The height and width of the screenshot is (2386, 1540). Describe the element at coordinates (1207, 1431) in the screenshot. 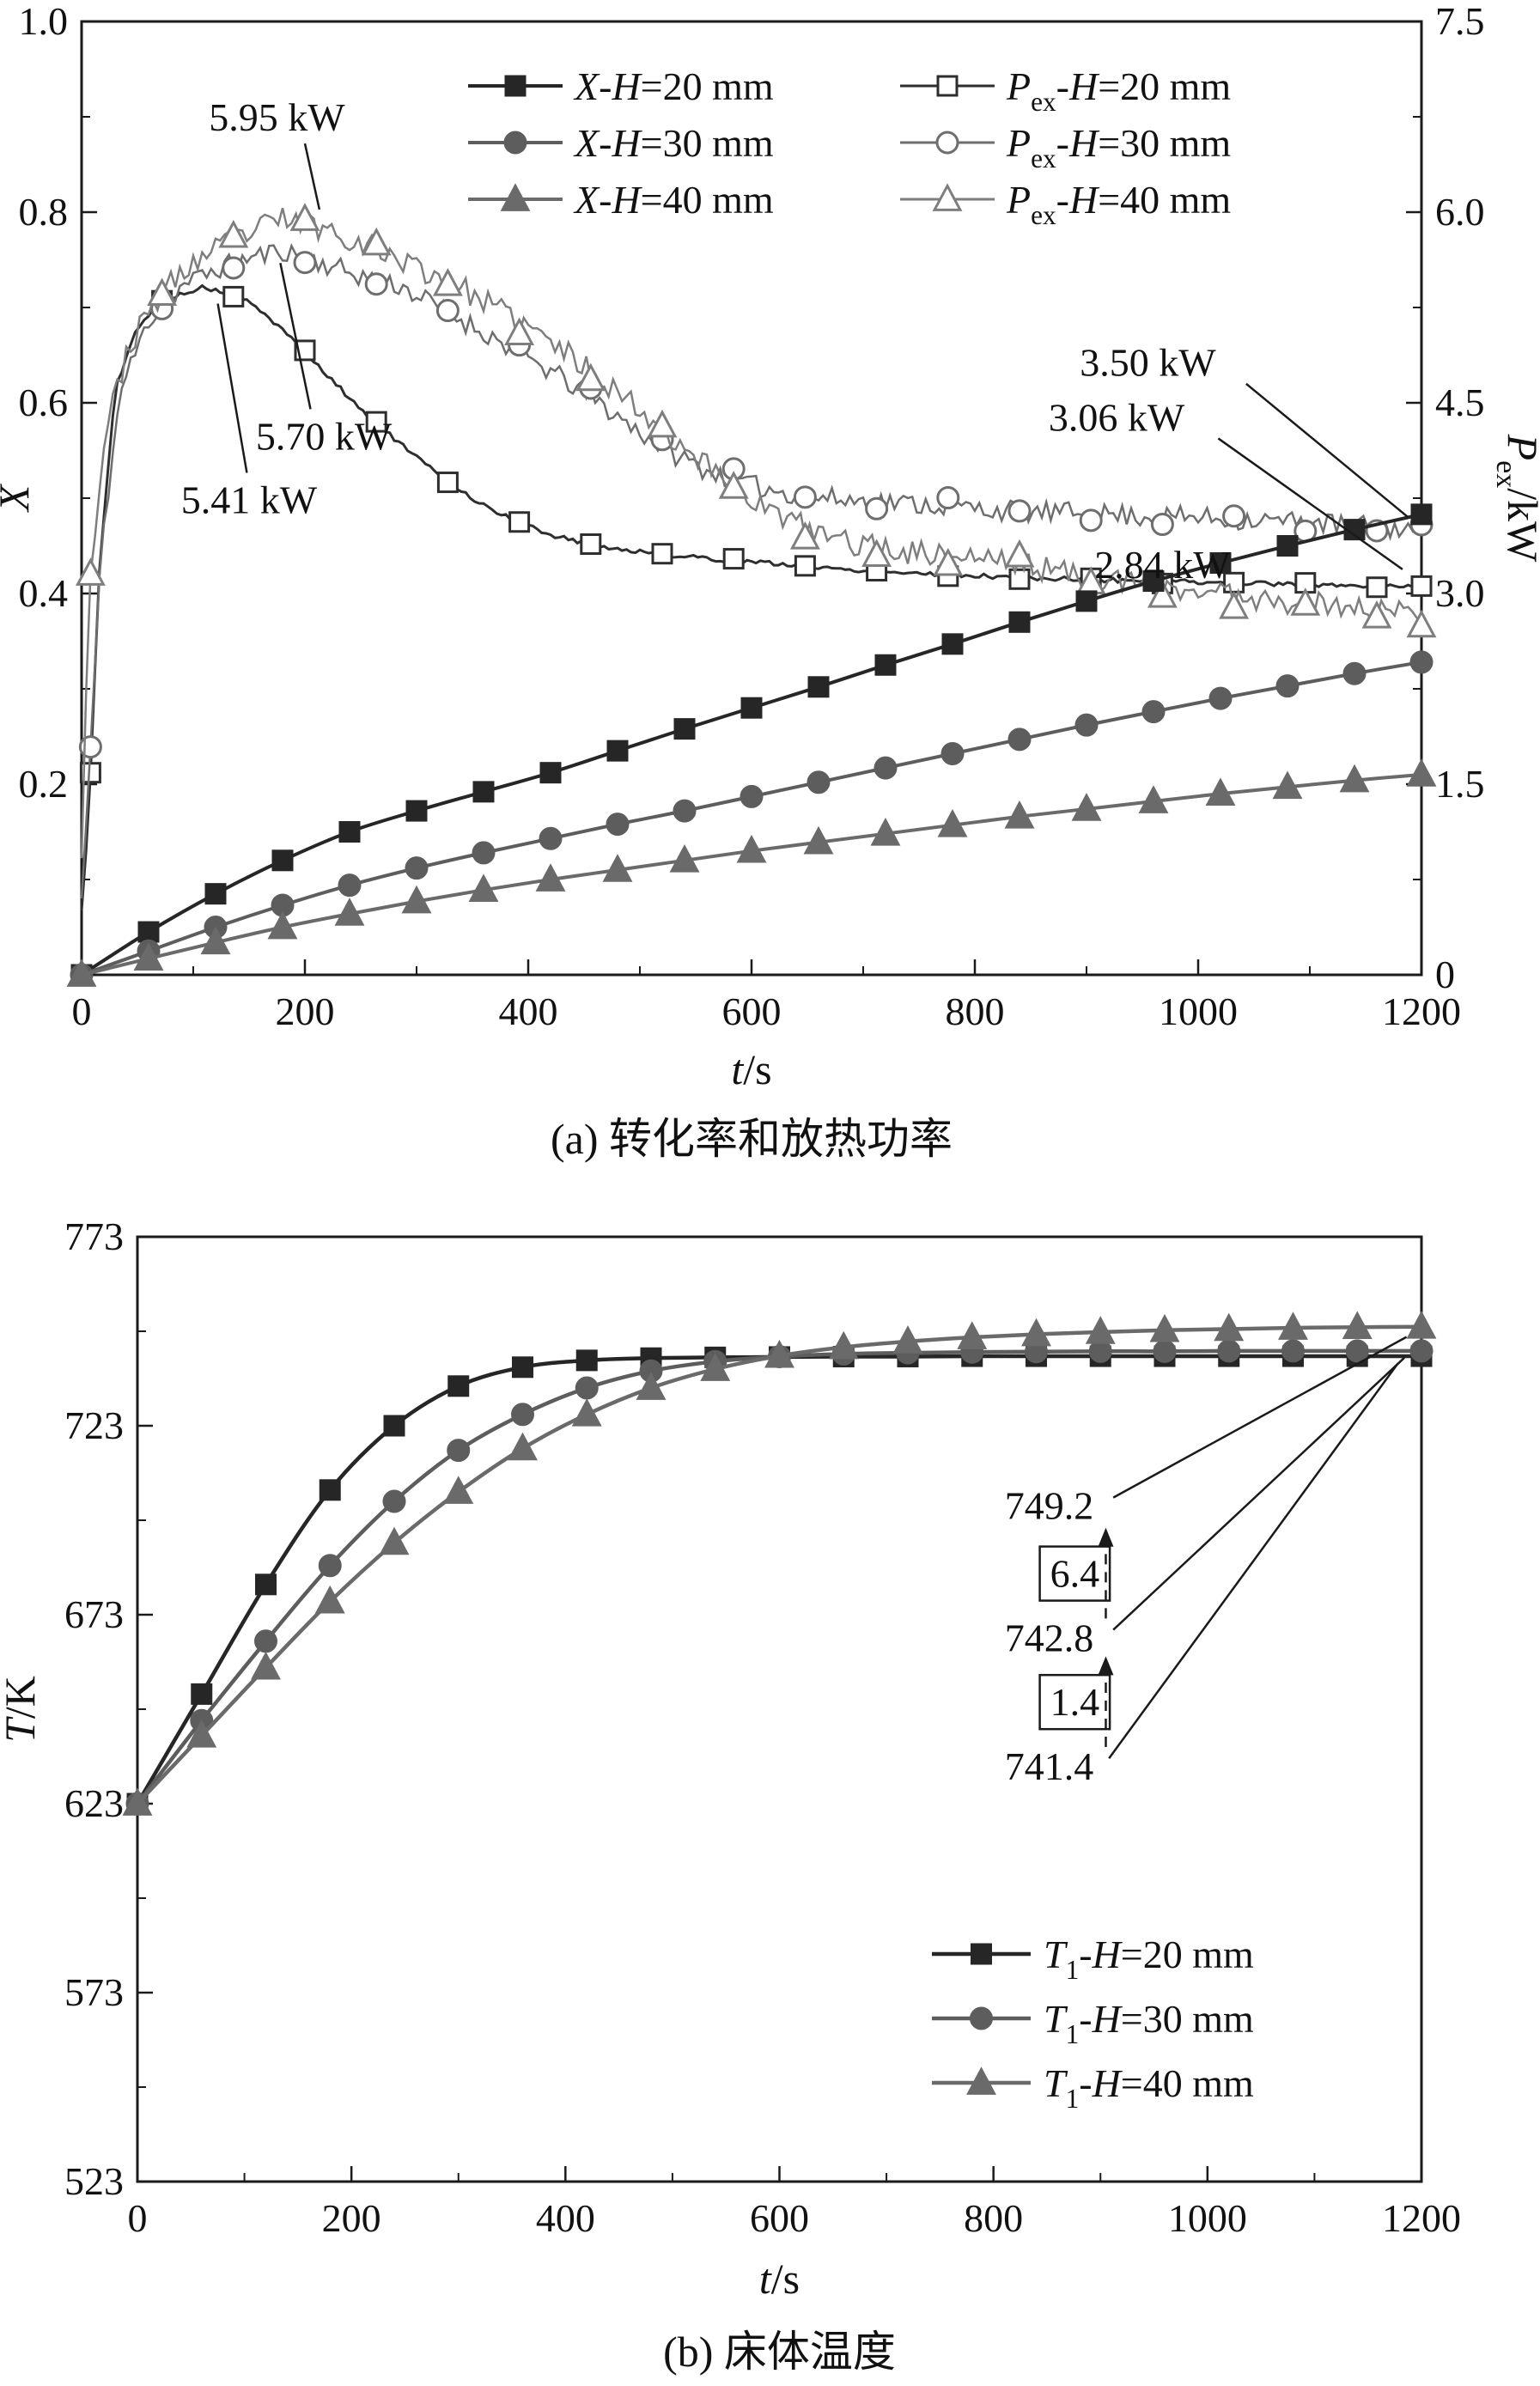

I see `annotation-0: 749.2` at that location.